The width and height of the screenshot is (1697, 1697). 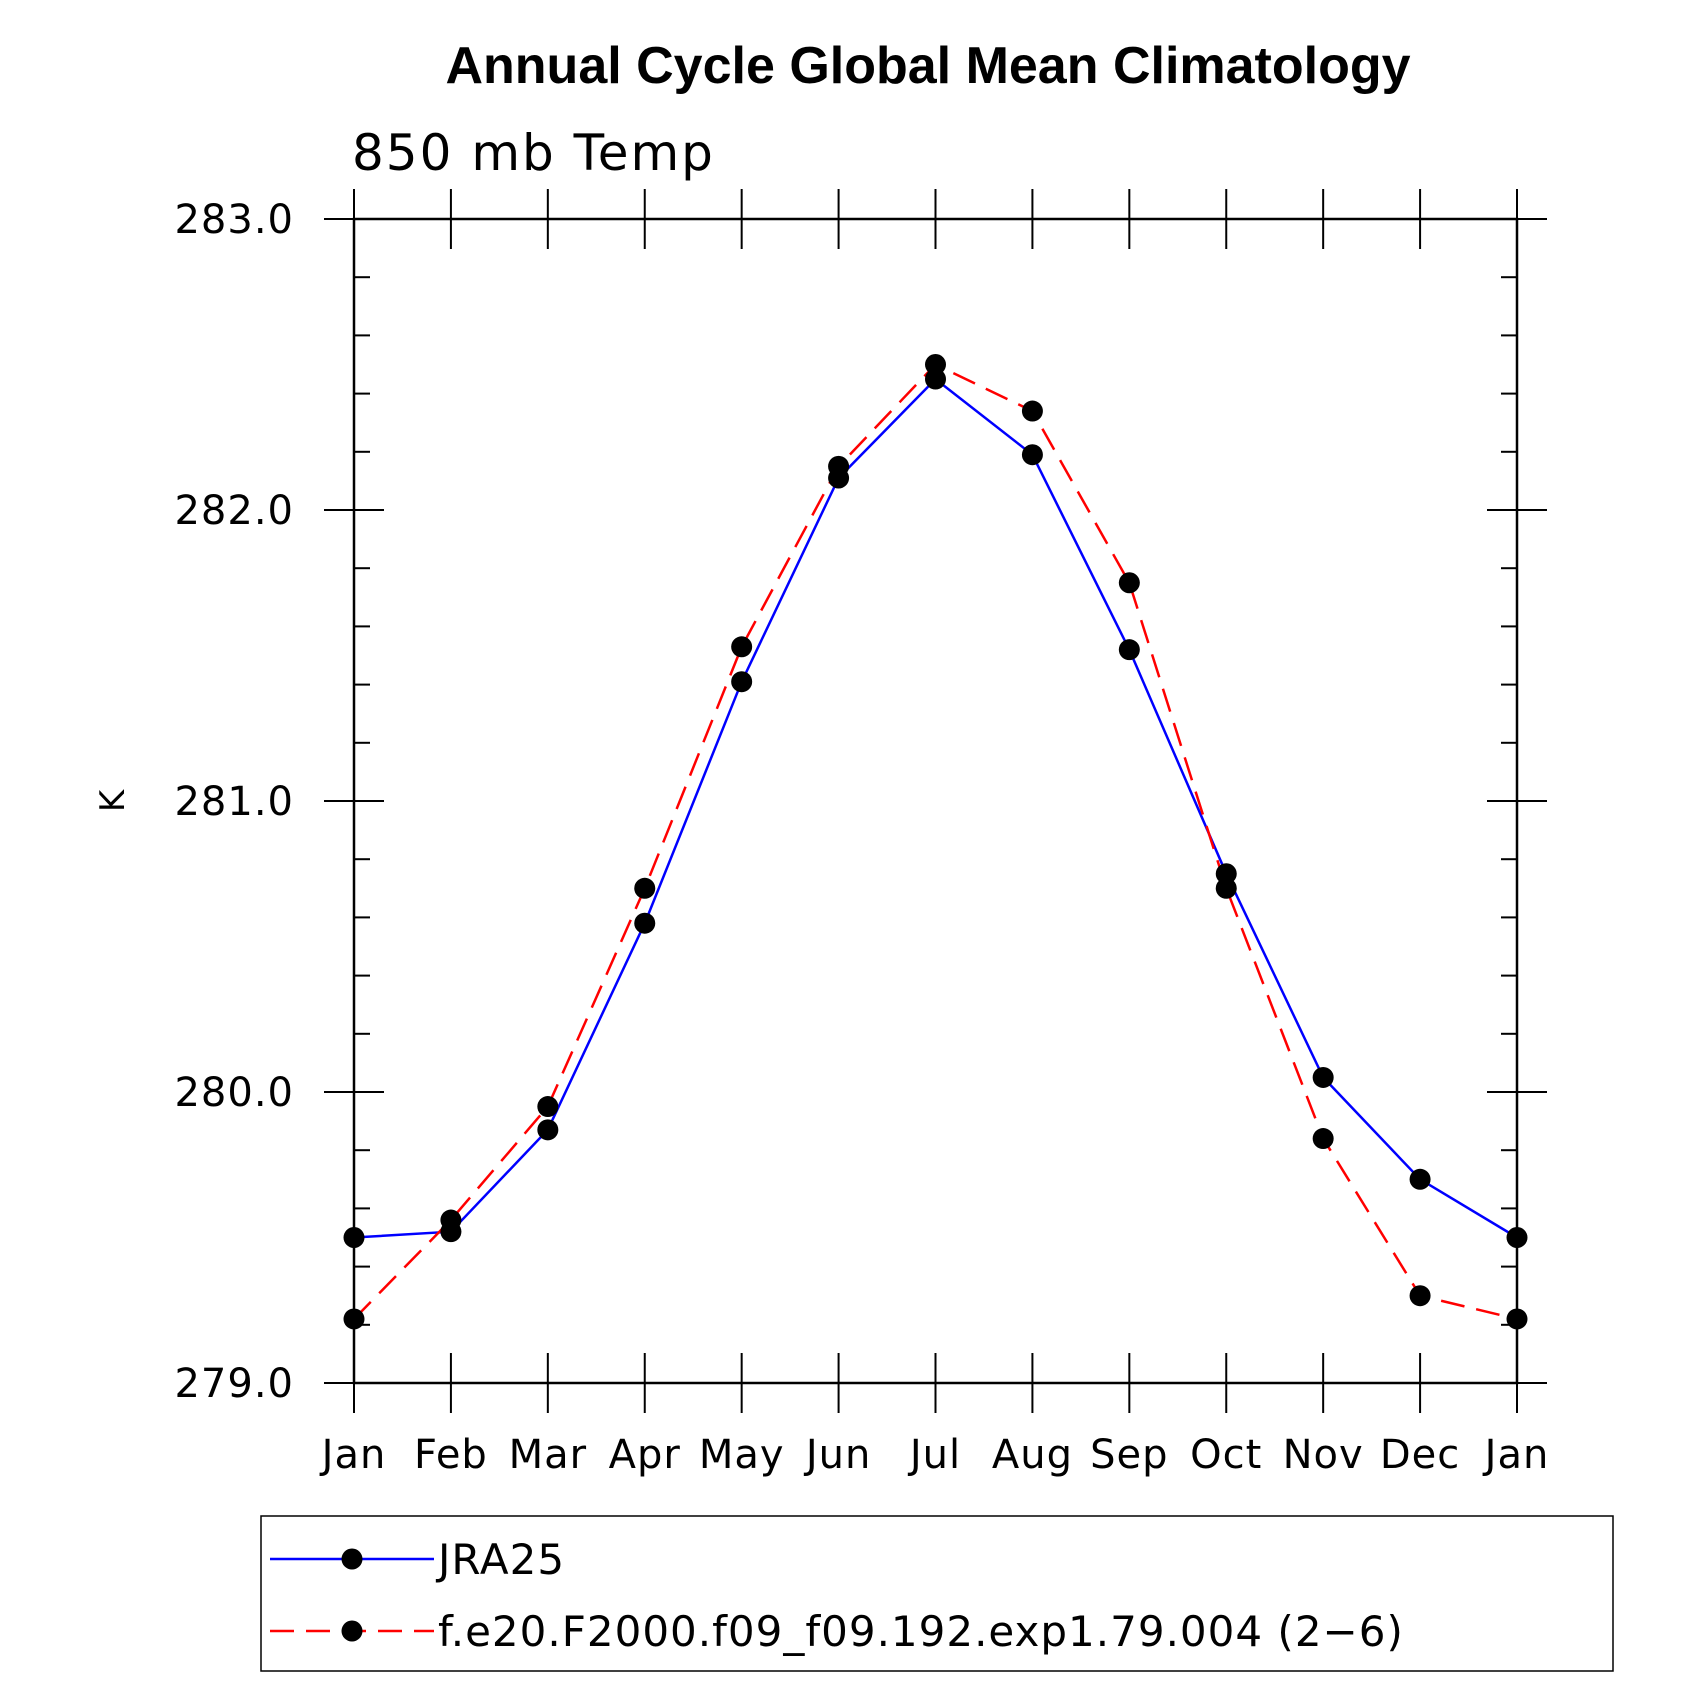 What do you see at coordinates (927, 66) in the screenshot?
I see `chart-title: Annual Cycle Global Mean Climatology` at bounding box center [927, 66].